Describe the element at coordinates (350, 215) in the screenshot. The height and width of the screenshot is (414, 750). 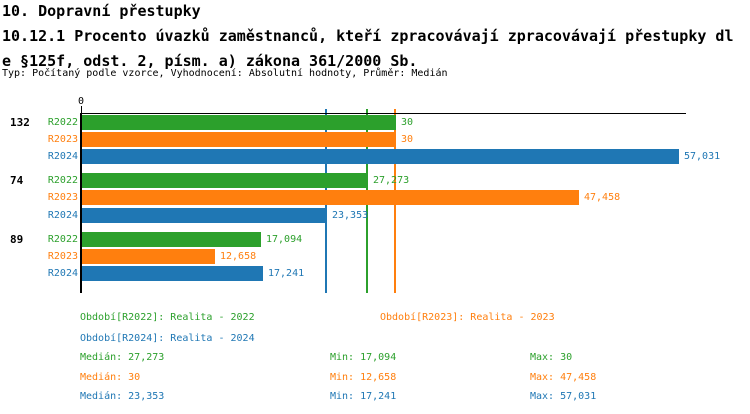
I see `bar-value-label: 23,353` at that location.